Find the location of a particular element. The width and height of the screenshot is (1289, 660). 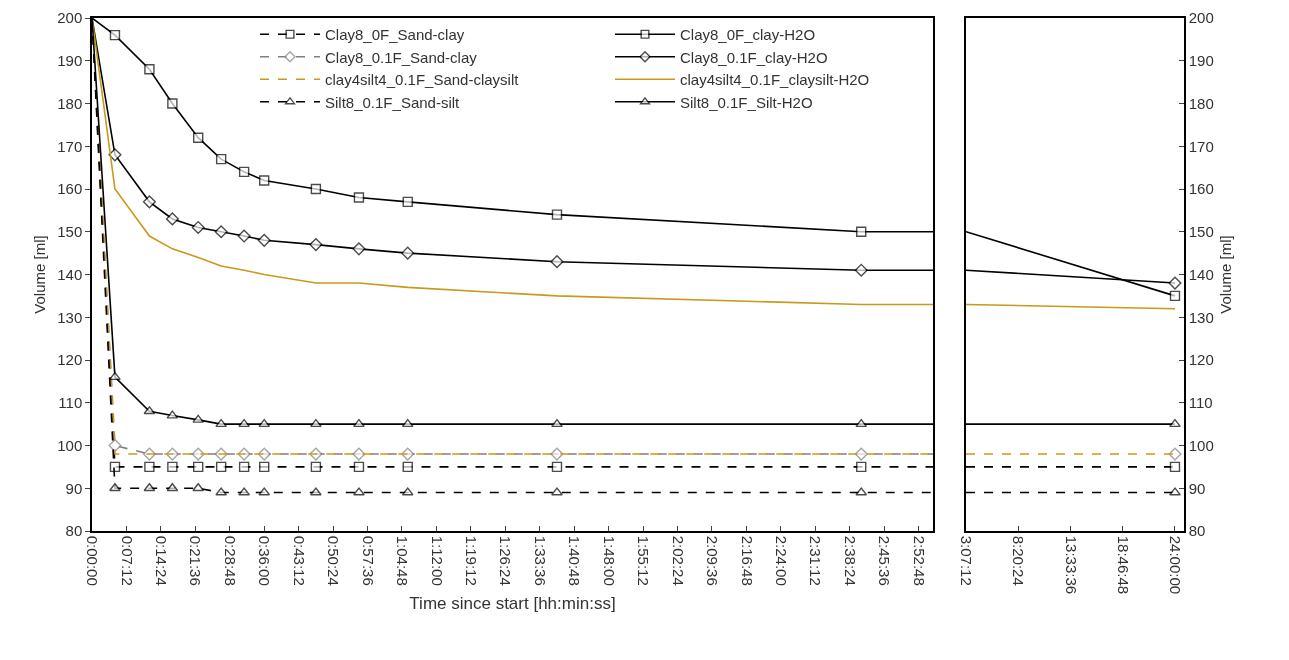

legend-label: clay4silt4_0.1F_Sand-claysilt is located at coordinates (422, 80).